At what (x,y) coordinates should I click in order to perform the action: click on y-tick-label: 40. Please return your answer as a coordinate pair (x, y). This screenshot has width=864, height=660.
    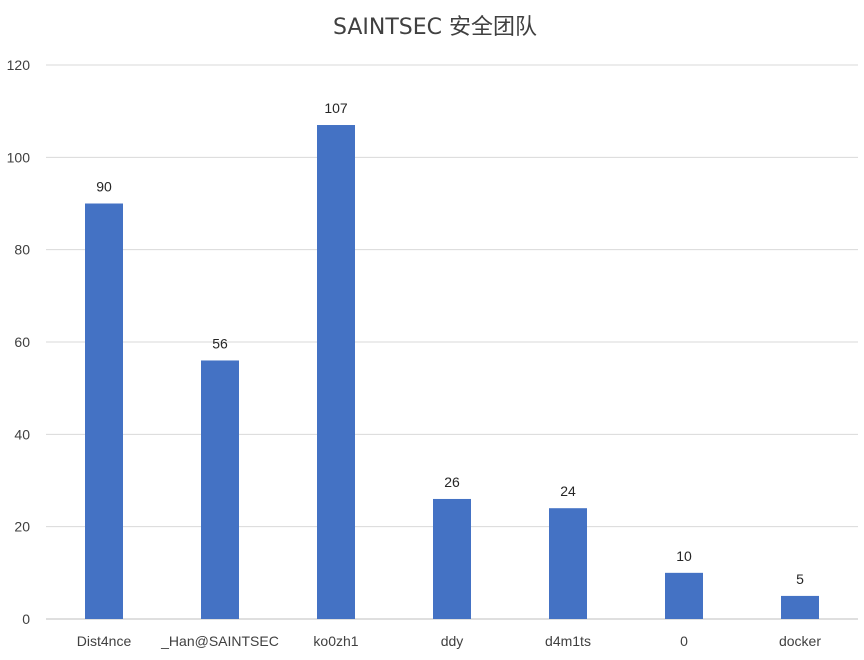
    Looking at the image, I should click on (22, 434).